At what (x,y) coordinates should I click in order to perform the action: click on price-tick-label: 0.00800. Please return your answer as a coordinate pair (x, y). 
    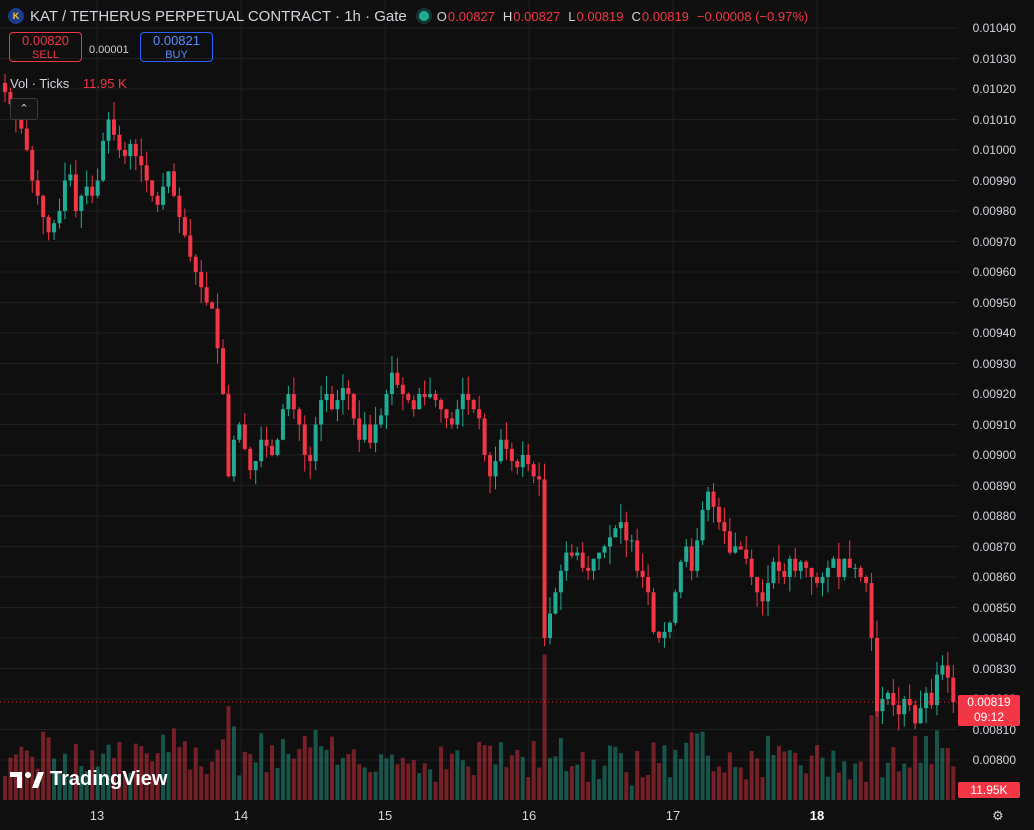
    Looking at the image, I should click on (994, 760).